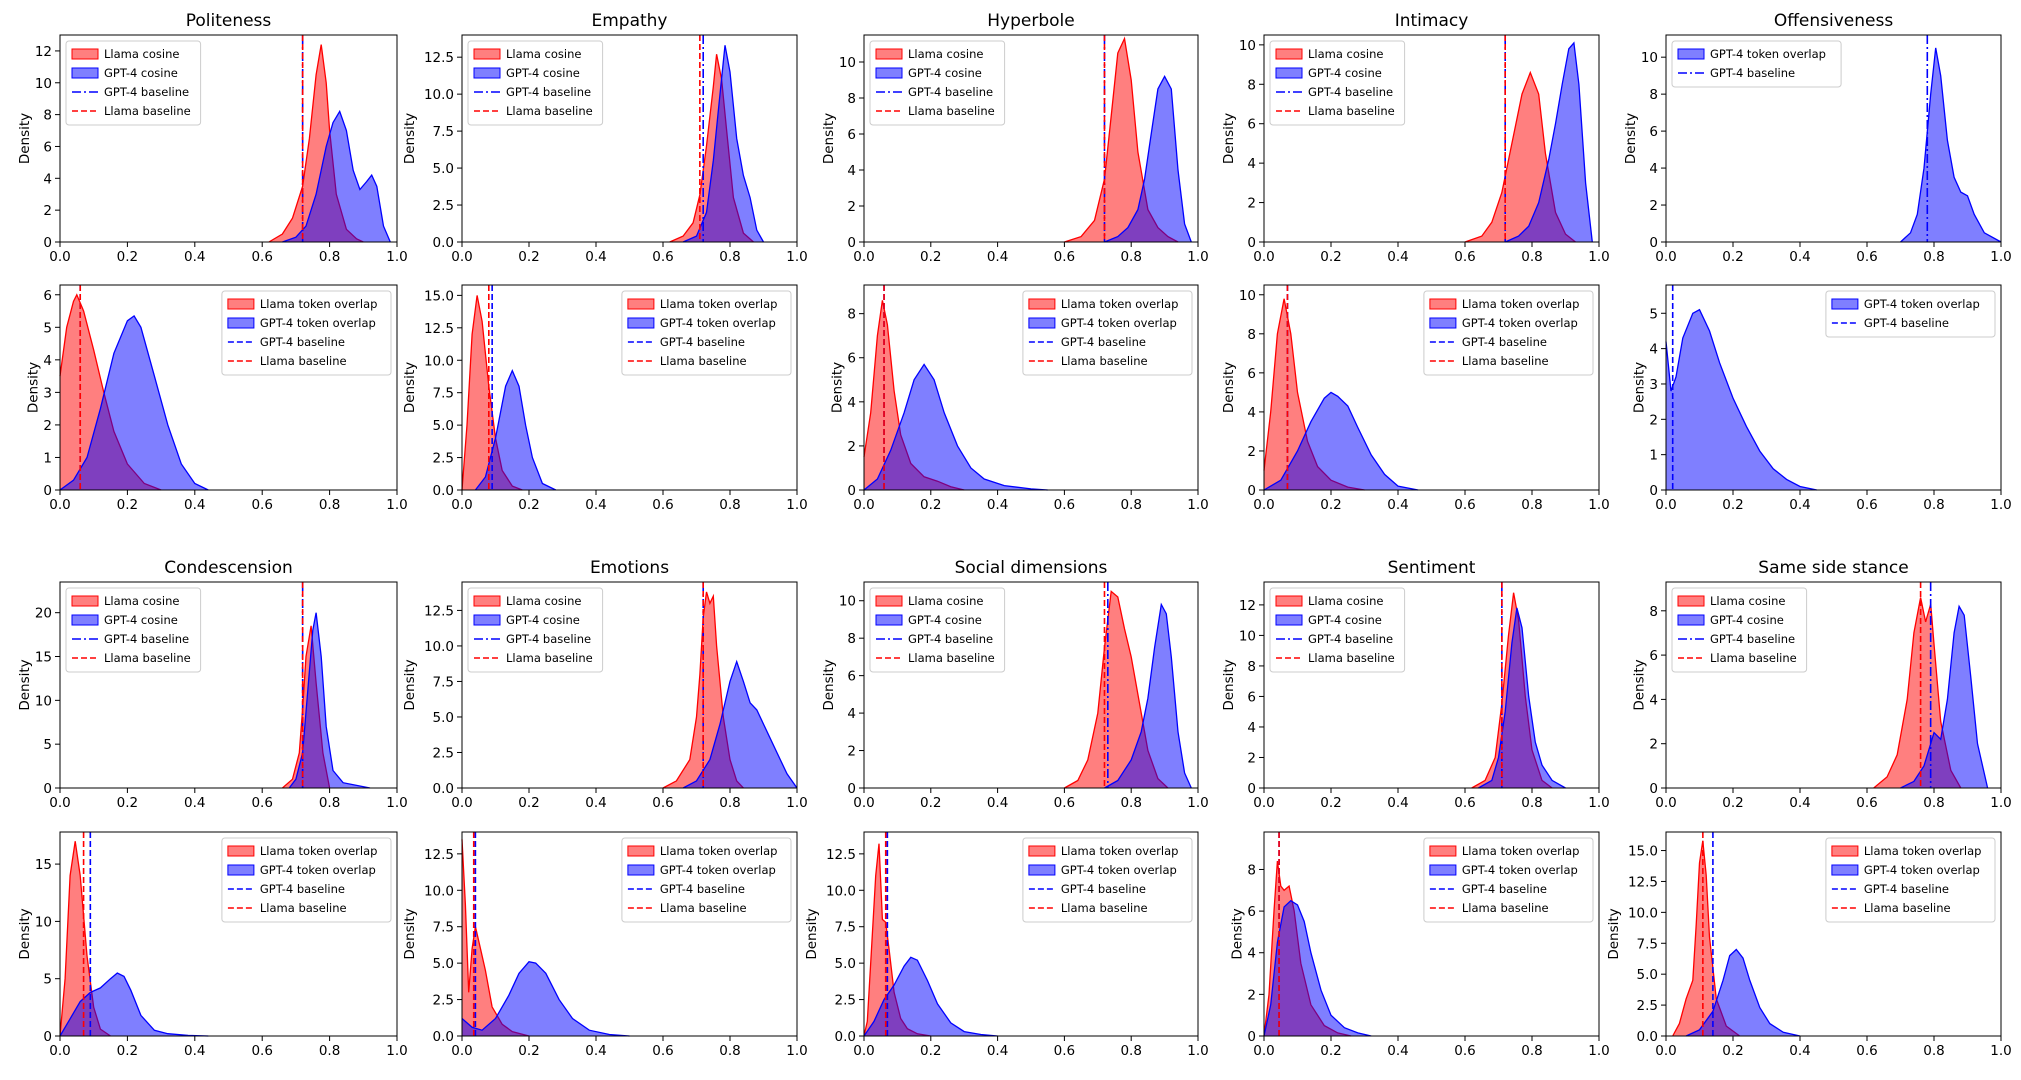  Describe the element at coordinates (47, 458) in the screenshot. I see `y-tick-label: 1` at that location.